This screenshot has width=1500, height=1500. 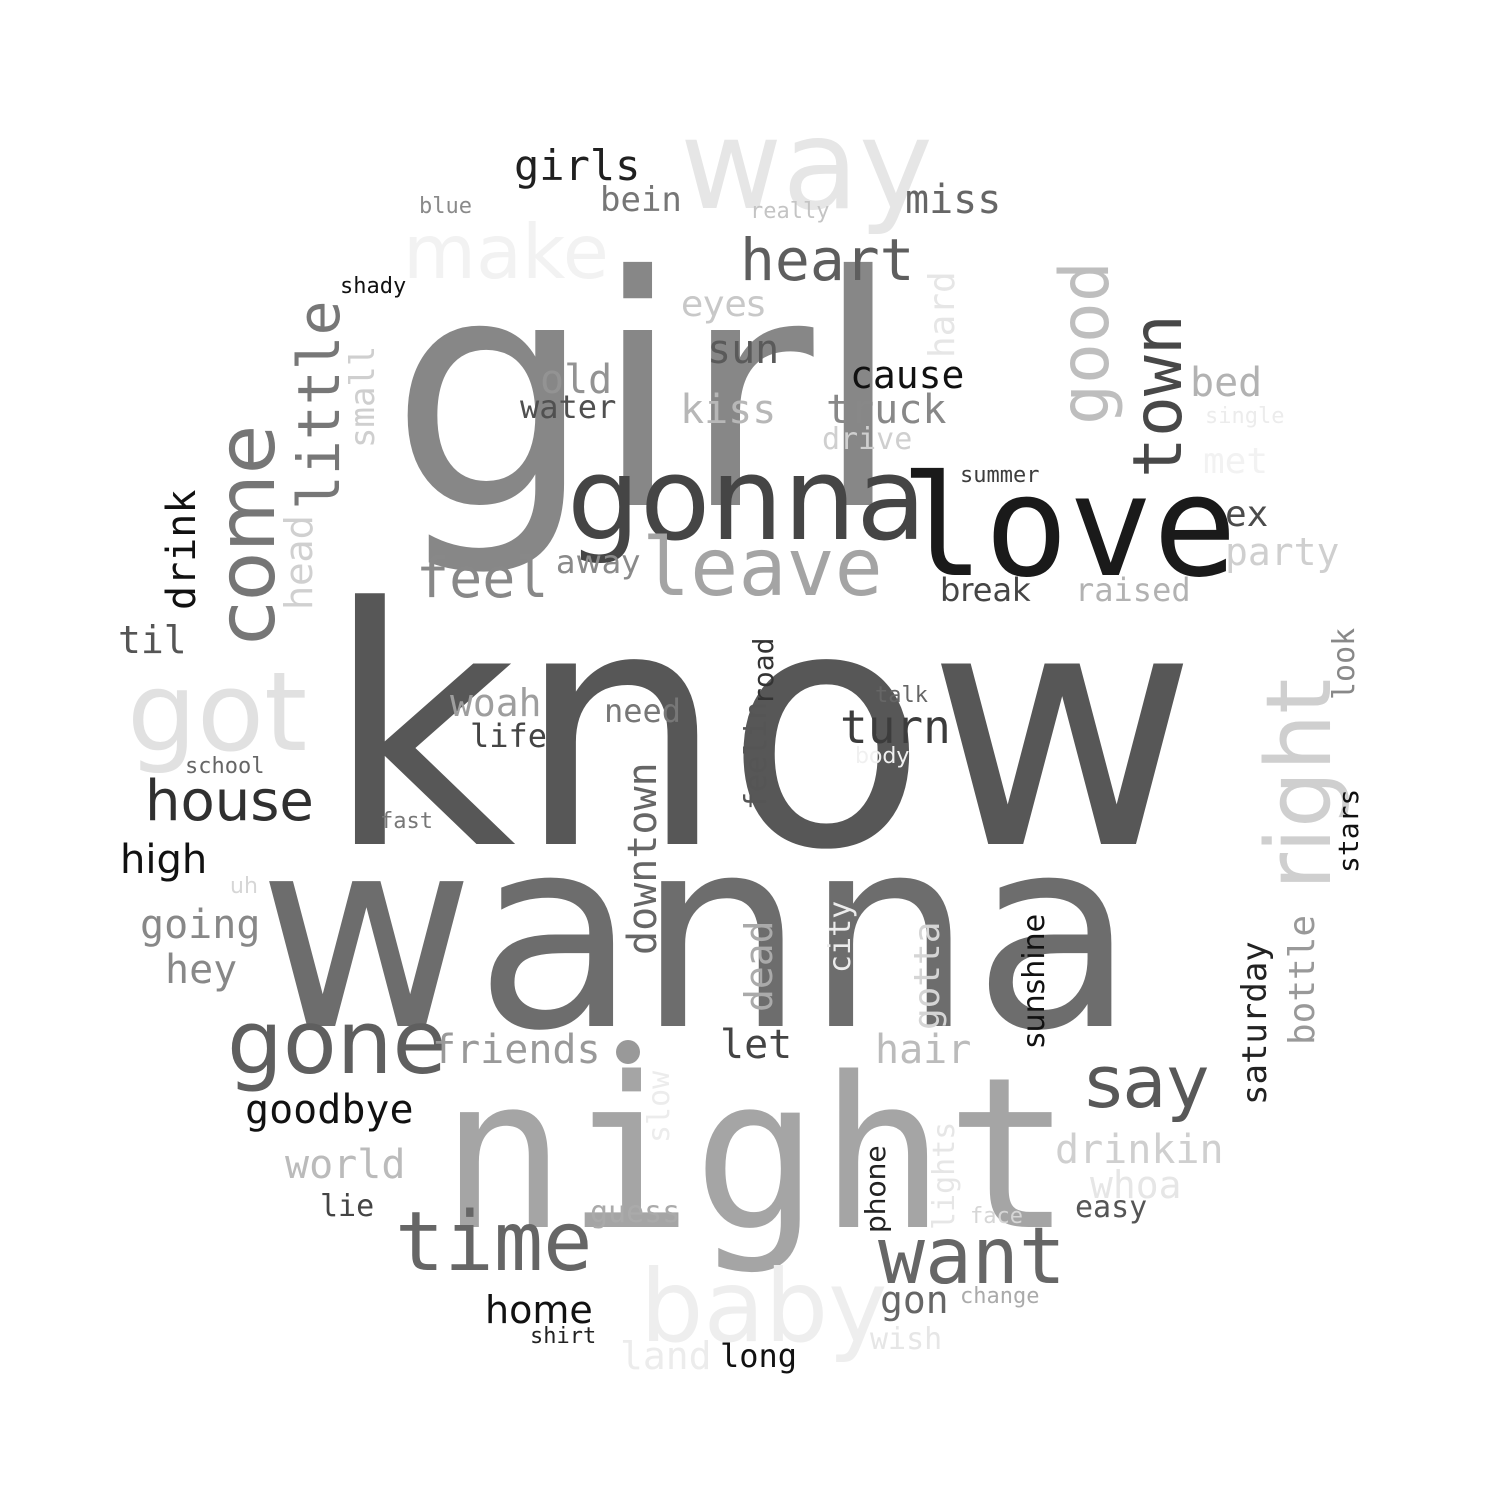 I want to click on word-hey: hey, so click(x=201, y=970).